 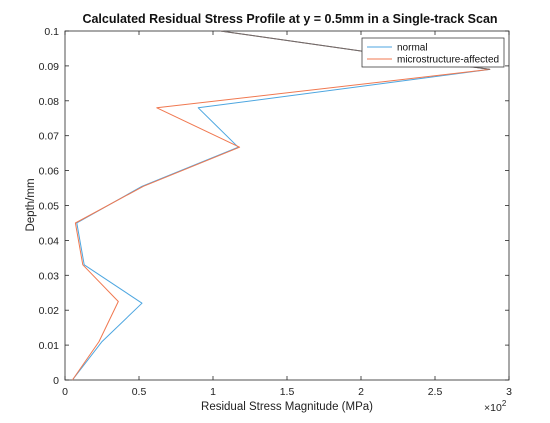 I want to click on x-tick-label: 1, so click(x=213, y=392).